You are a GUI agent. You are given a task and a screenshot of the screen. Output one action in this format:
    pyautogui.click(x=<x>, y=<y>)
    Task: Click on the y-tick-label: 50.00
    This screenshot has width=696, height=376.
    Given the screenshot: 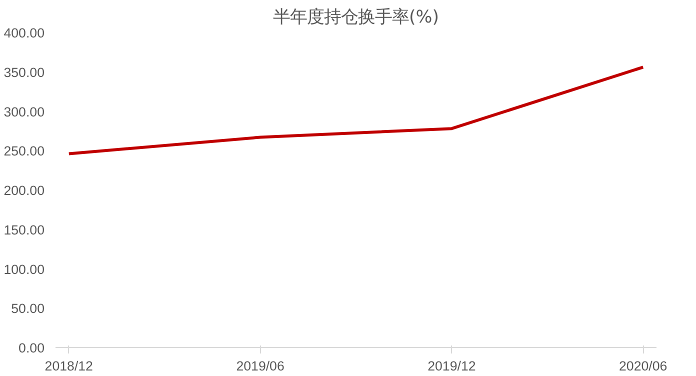 What is the action you would take?
    pyautogui.click(x=28, y=308)
    